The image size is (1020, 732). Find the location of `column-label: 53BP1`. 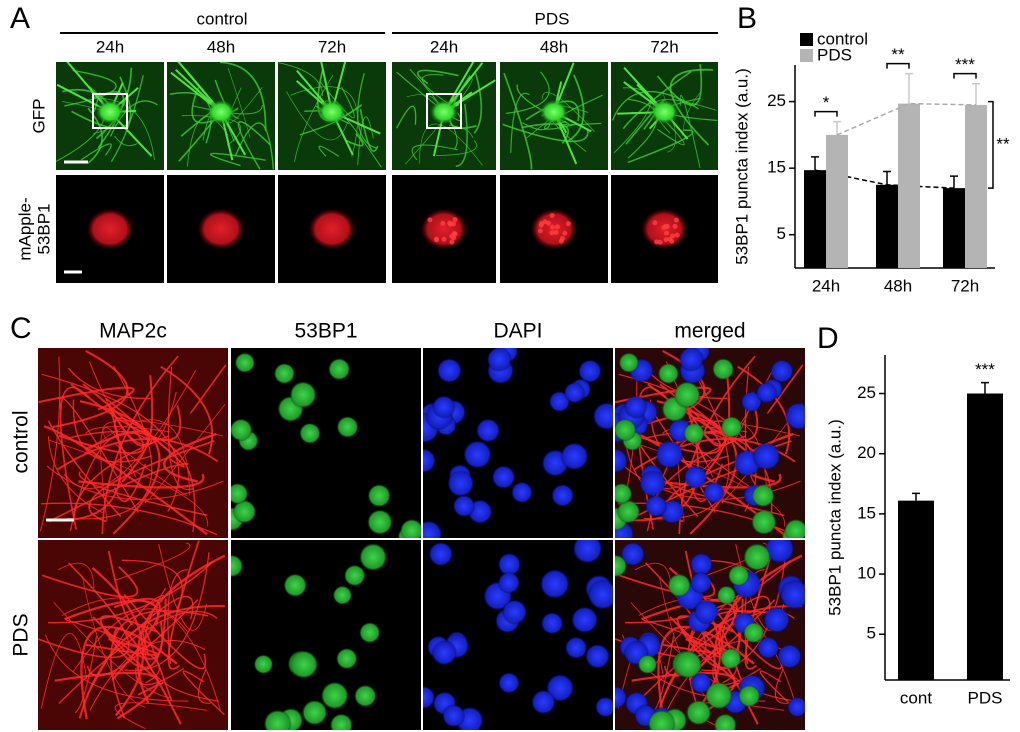

column-label: 53BP1 is located at coordinates (325, 331).